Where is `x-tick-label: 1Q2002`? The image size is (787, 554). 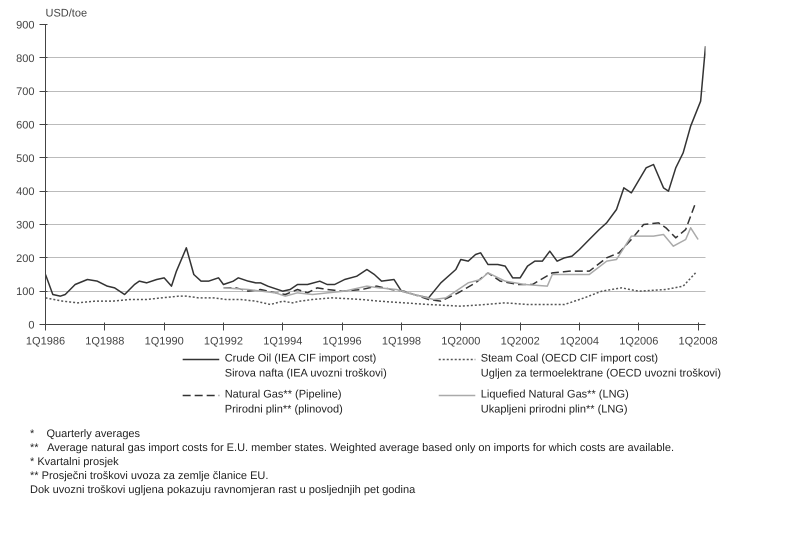
x-tick-label: 1Q2002 is located at coordinates (520, 342).